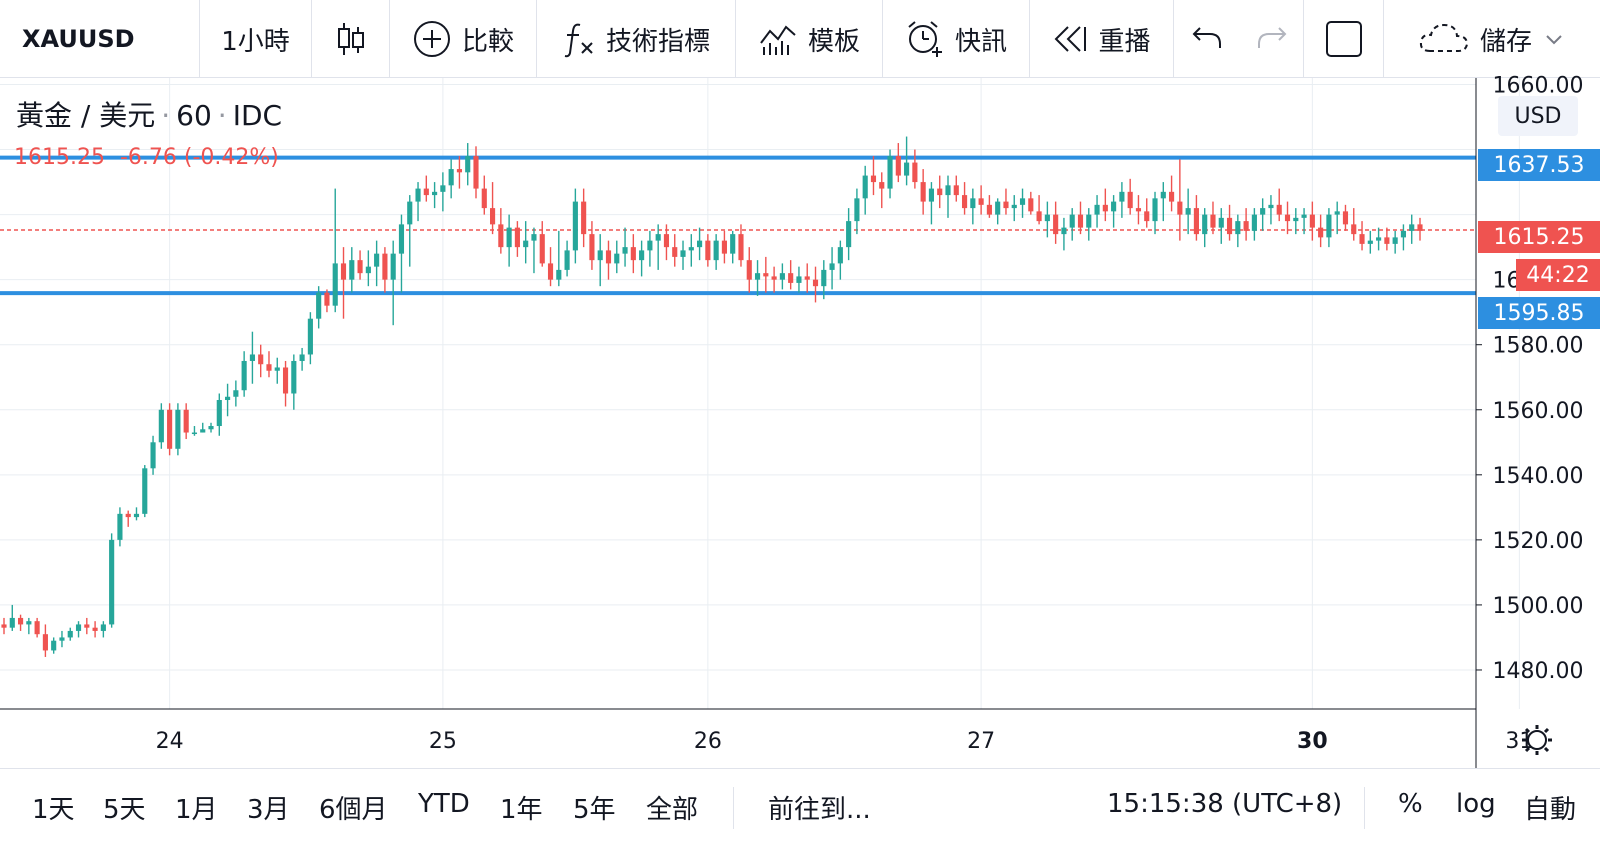 The image size is (1600, 845). I want to click on save-label: 儲存, so click(1505, 41).